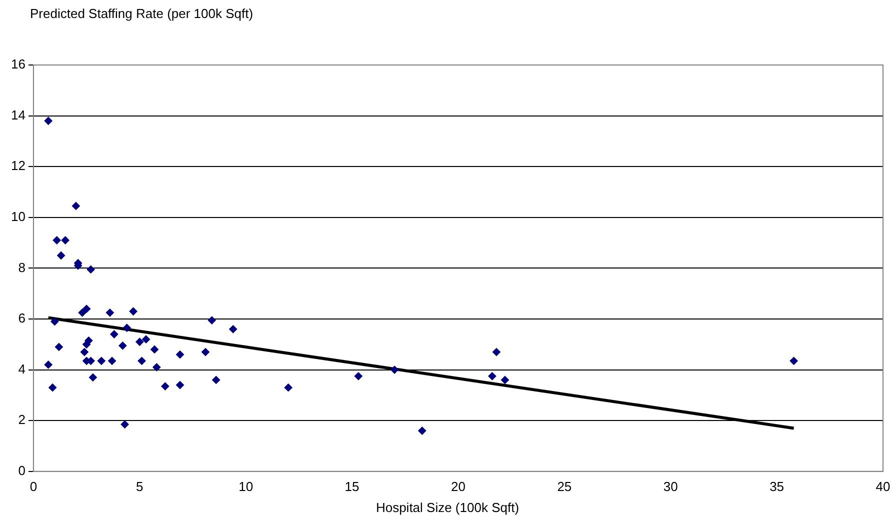  I want to click on x-tick-label: 5, so click(140, 486).